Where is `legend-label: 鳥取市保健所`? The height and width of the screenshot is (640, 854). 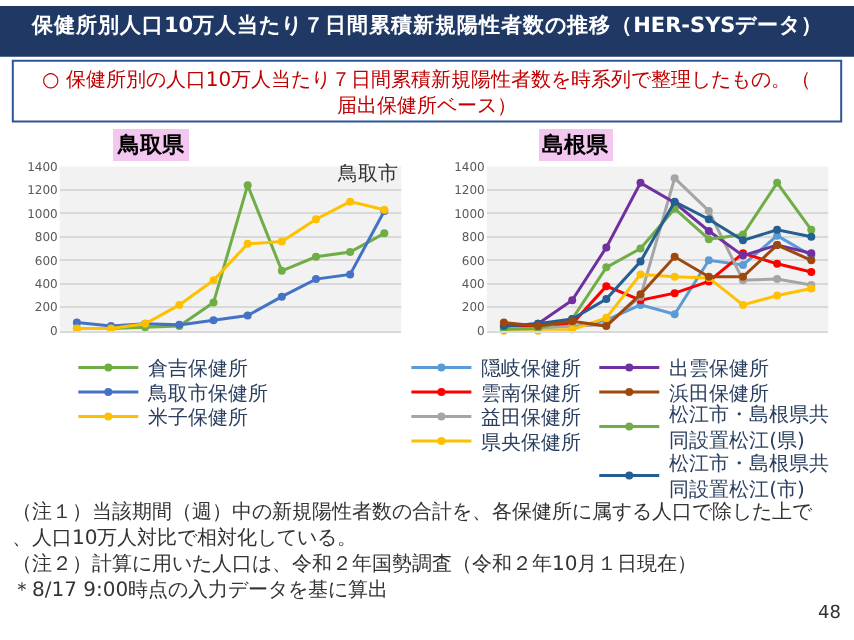 legend-label: 鳥取市保健所 is located at coordinates (207, 393).